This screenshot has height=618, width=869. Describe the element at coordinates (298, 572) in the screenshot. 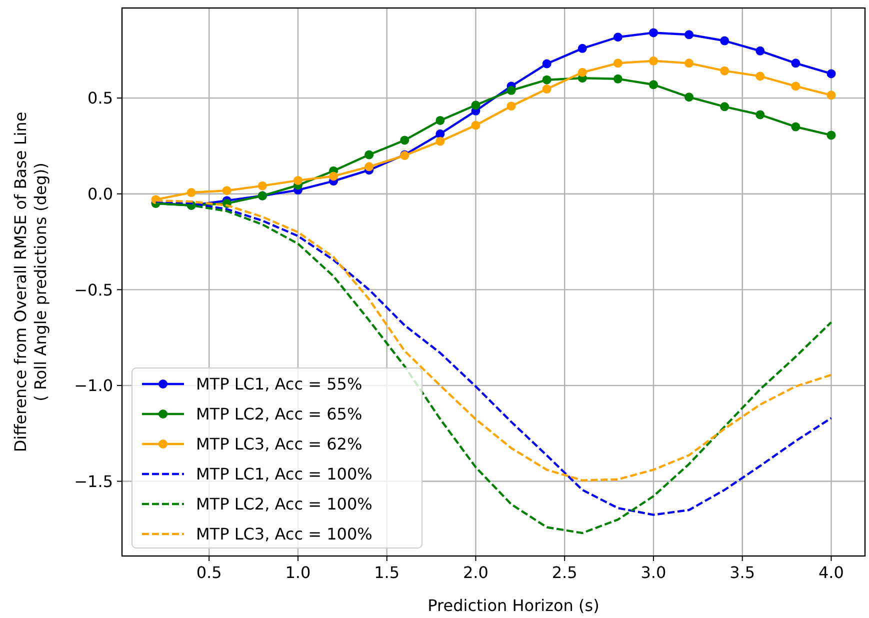

I see `x-tick-label: 1.0` at that location.